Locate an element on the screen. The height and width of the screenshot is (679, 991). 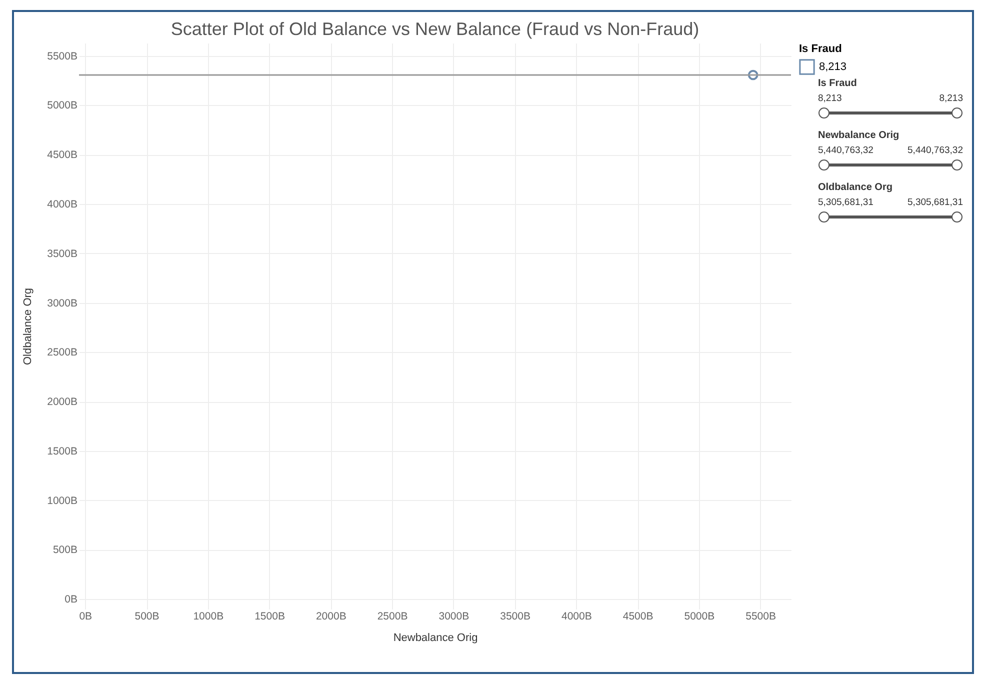
x-tick-label: 5000B is located at coordinates (699, 616).